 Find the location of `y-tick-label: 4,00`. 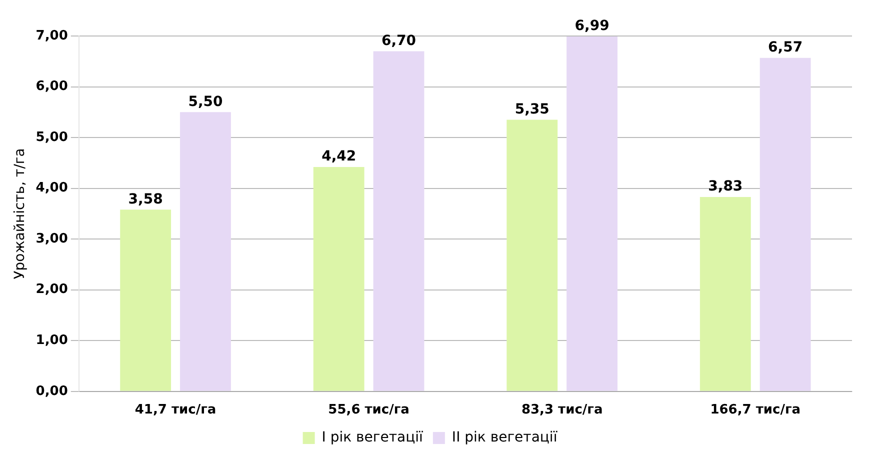

y-tick-label: 4,00 is located at coordinates (52, 188).